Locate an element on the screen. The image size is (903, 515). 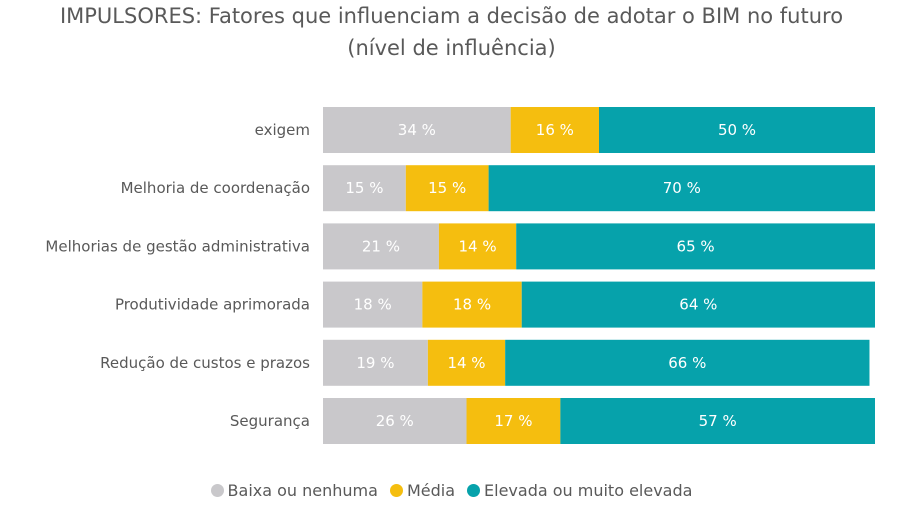
data-label: 57 % is located at coordinates (718, 421).